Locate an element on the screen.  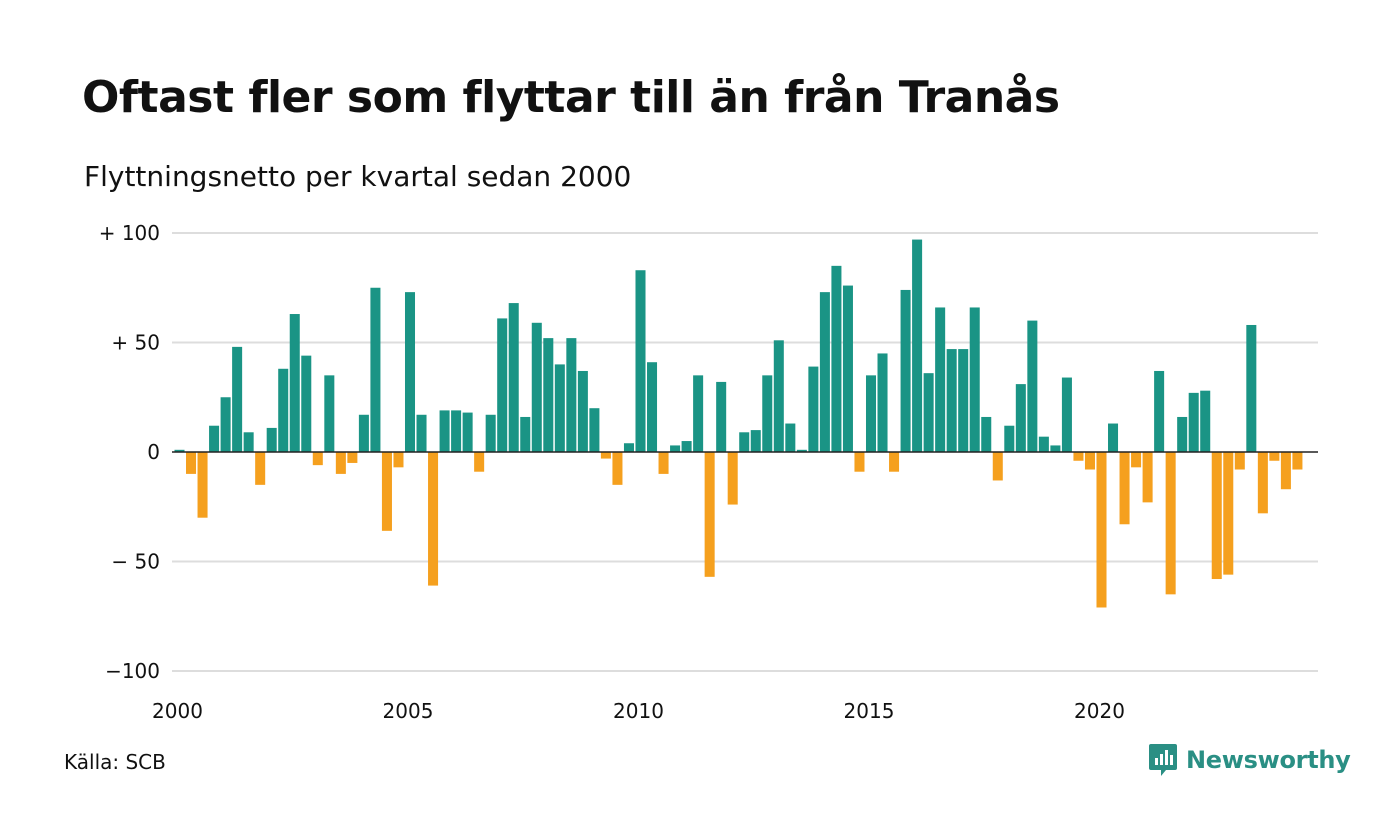
chart-subtitle: Flyttningsnetto per kvartal sedan 2000 is located at coordinates (358, 176).